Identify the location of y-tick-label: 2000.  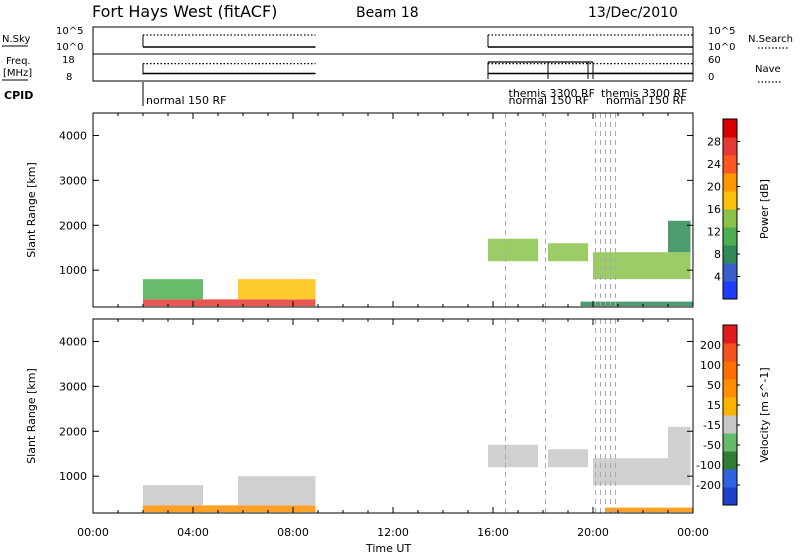
(73, 431).